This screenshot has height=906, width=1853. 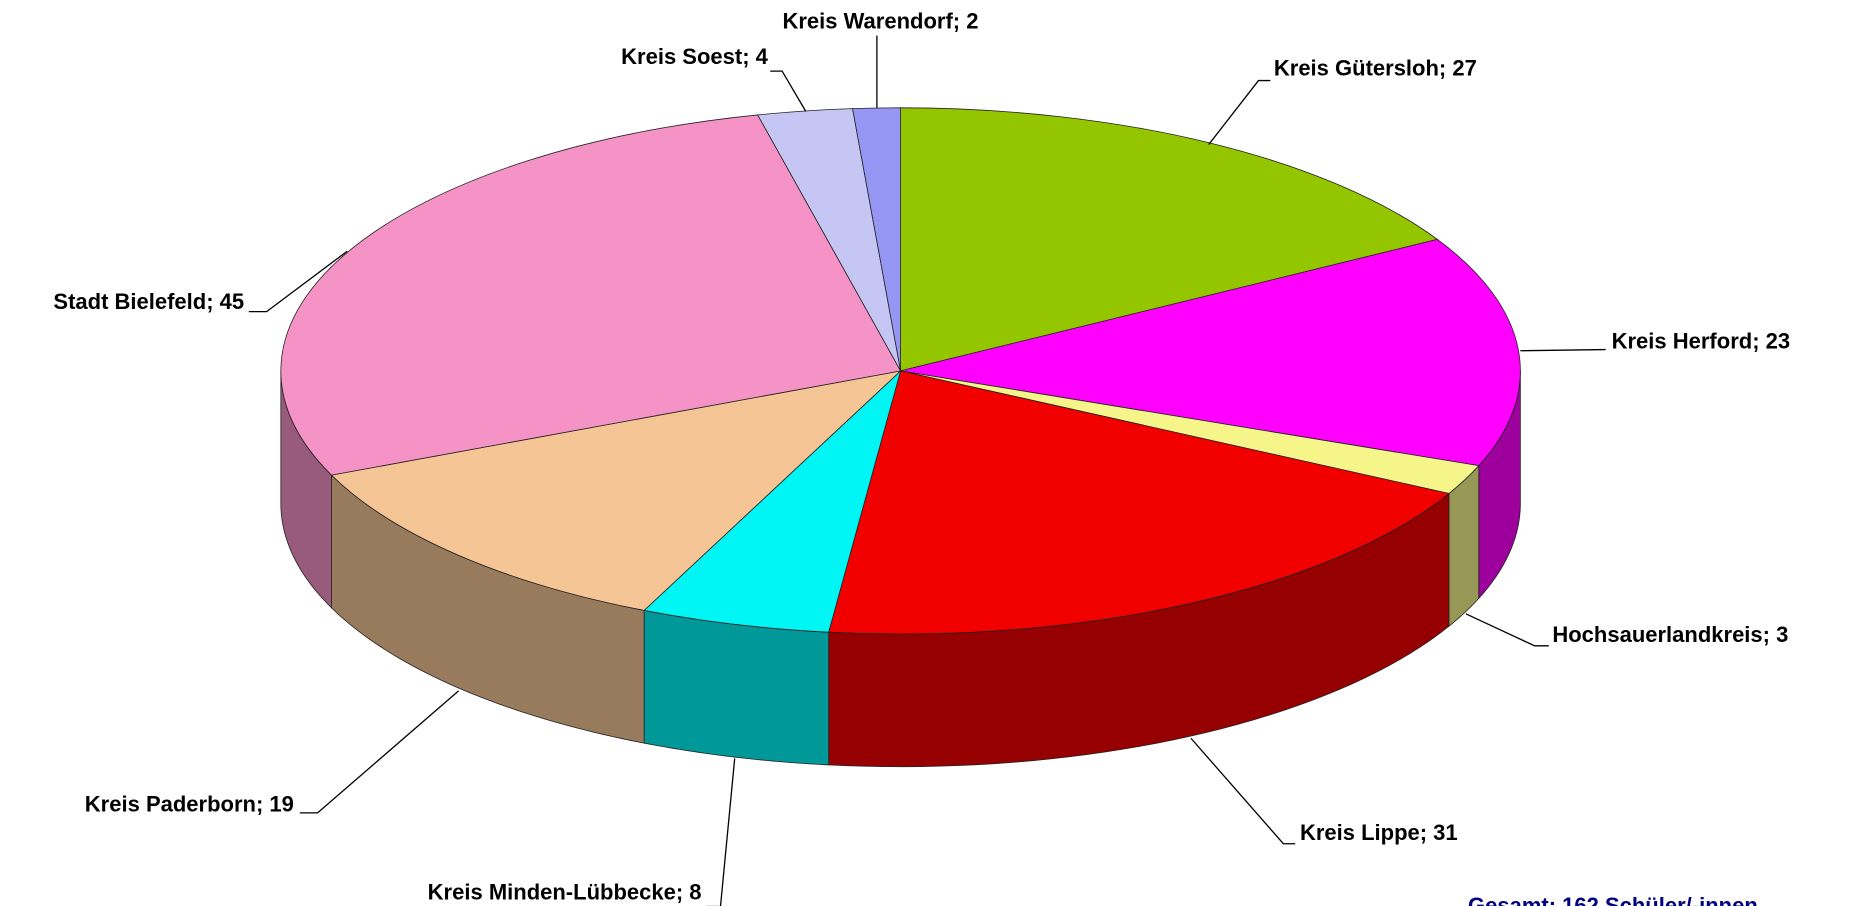 I want to click on slice-side, so click(x=736, y=687).